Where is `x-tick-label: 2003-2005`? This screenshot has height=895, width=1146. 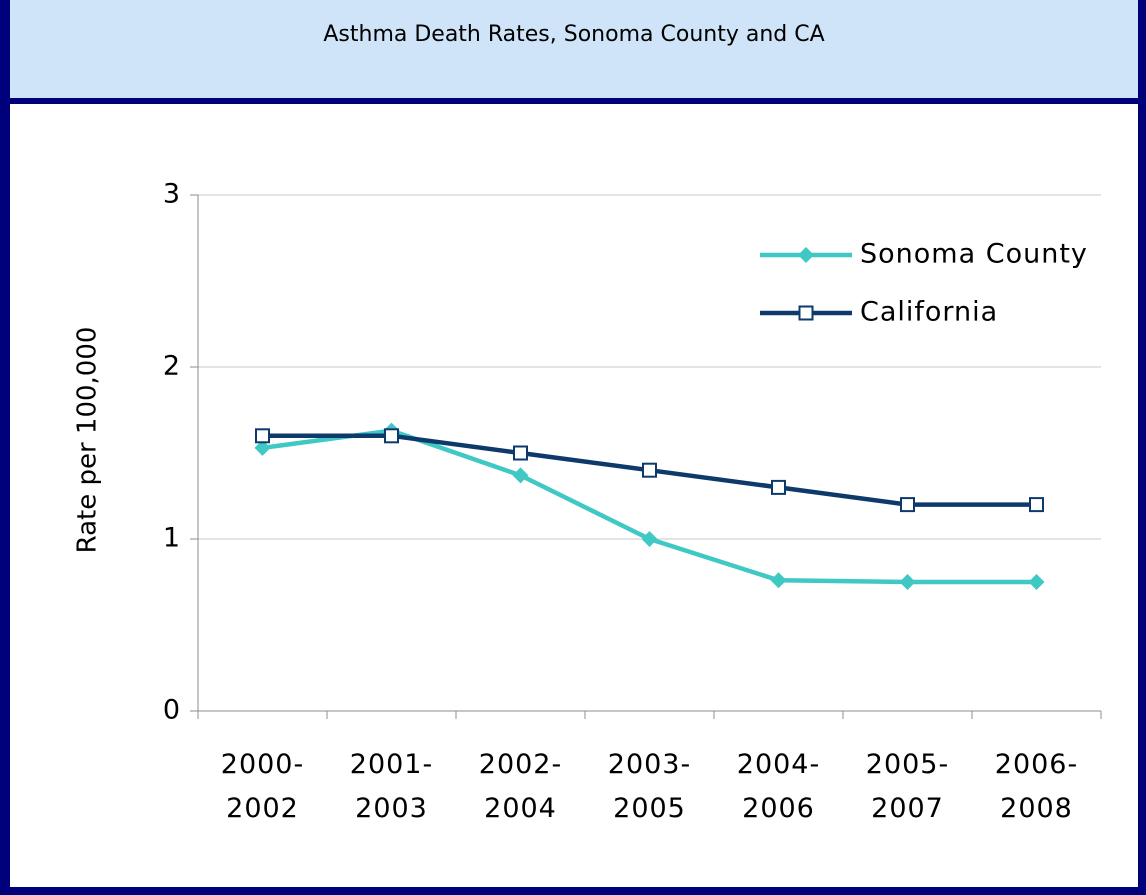 x-tick-label: 2003-2005 is located at coordinates (649, 786).